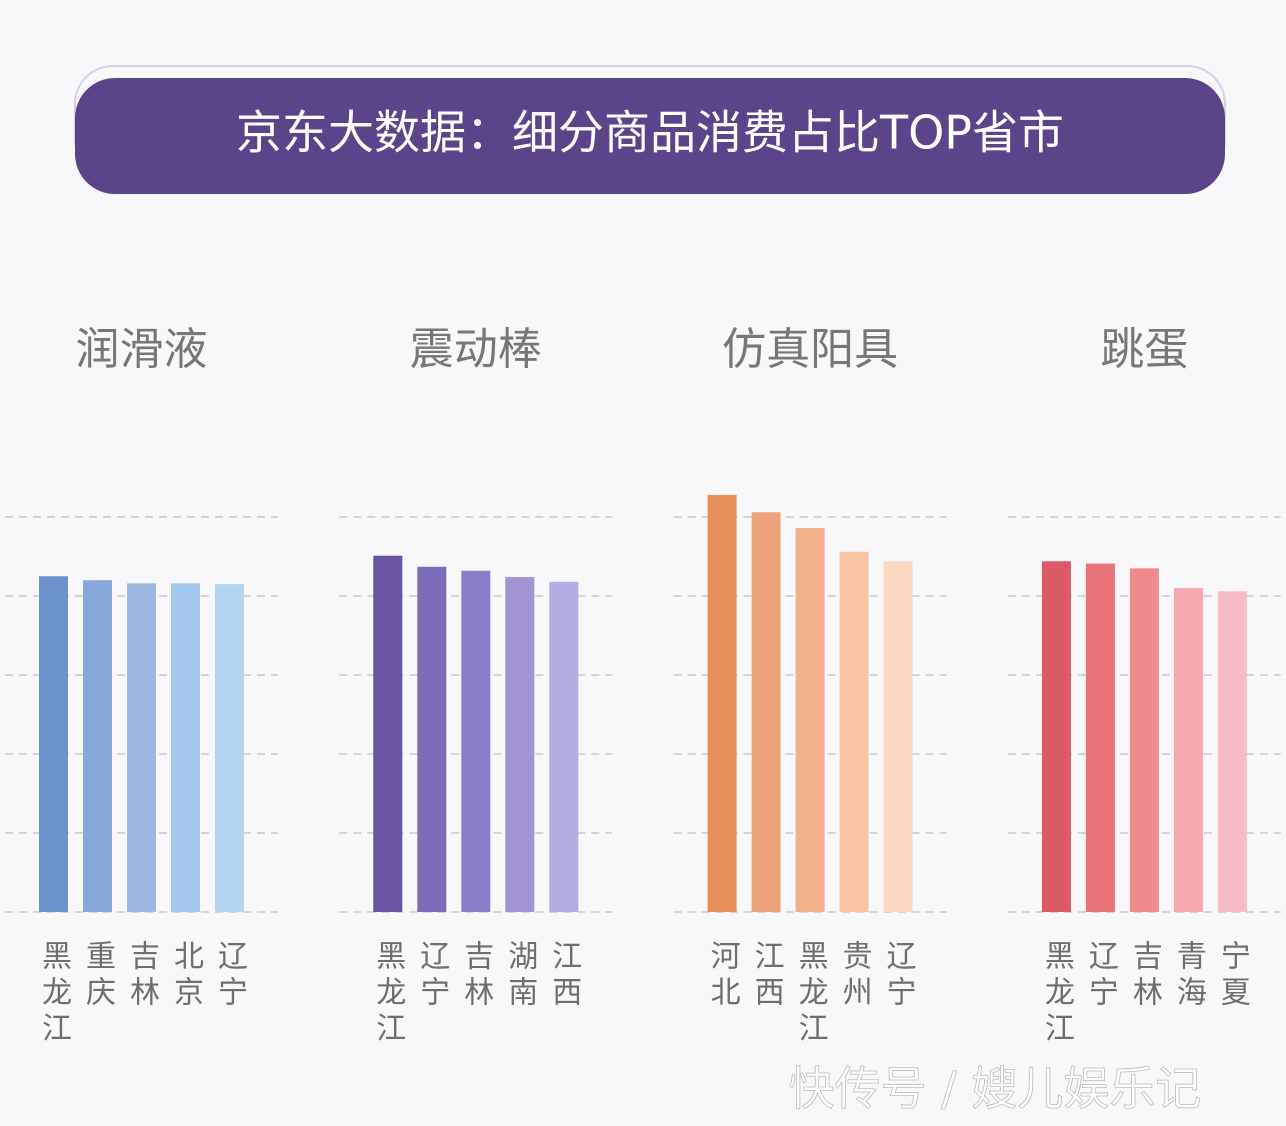  I want to click on banner, so click(650, 136).